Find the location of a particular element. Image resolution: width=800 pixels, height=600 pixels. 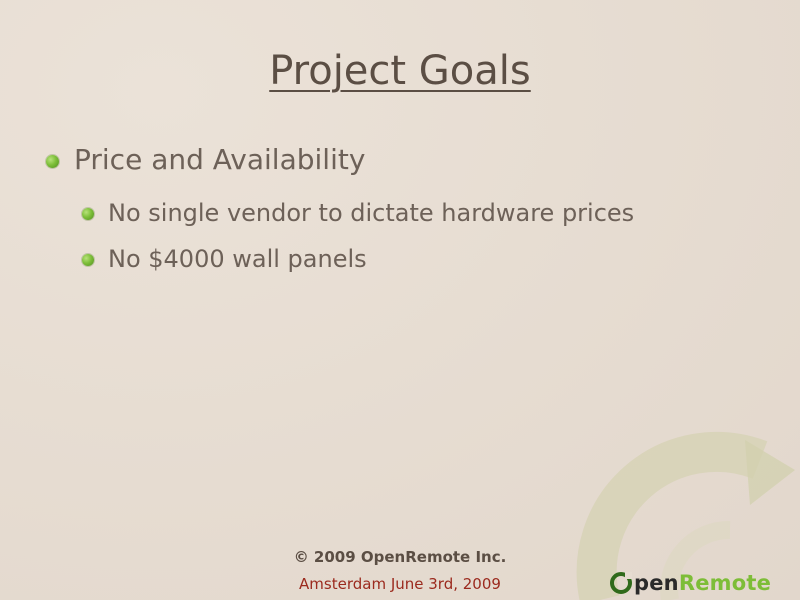

openremote-logo: penRemote is located at coordinates (705, 583).